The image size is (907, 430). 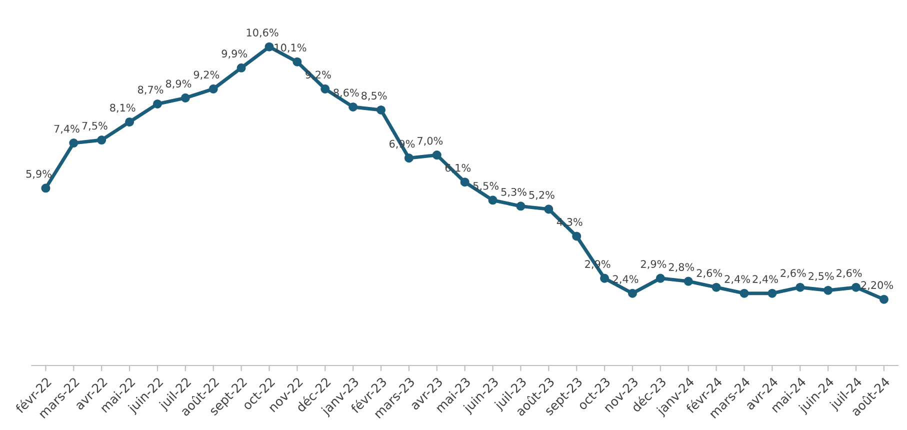 What do you see at coordinates (513, 192) in the screenshot?
I see `data-label: 5,3%` at bounding box center [513, 192].